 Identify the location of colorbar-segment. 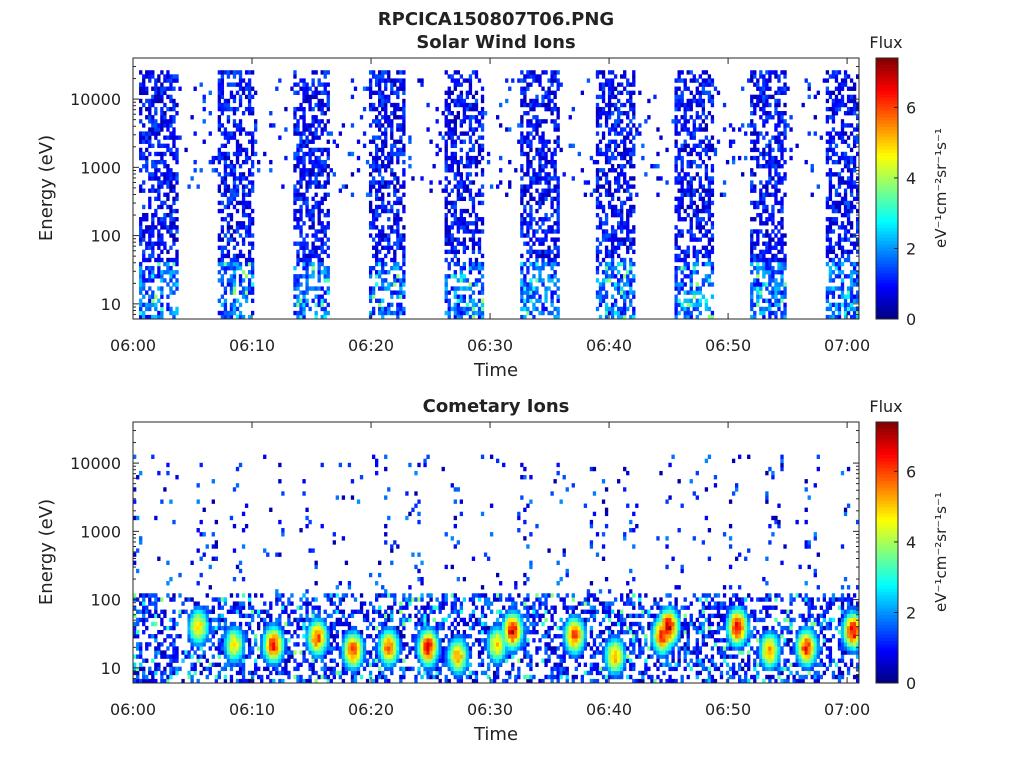
(887, 76).